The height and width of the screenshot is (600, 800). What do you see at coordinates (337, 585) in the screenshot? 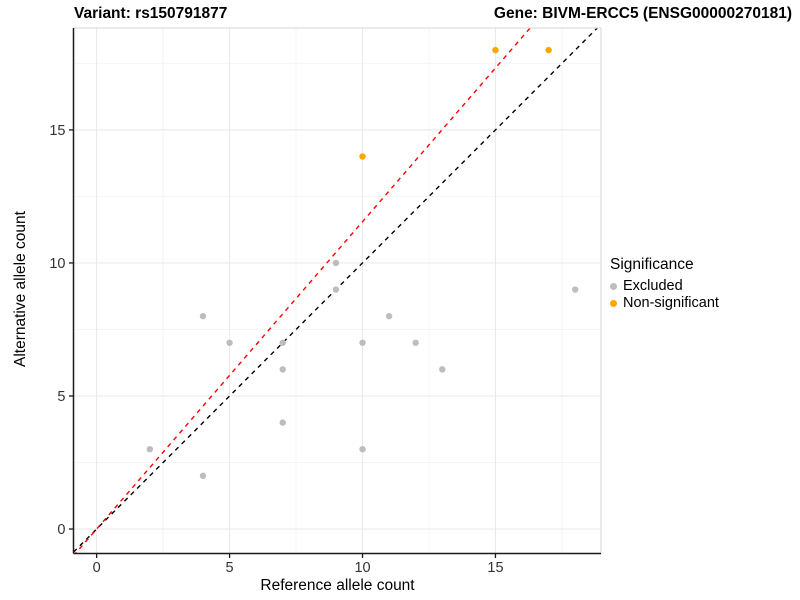
I see `x-axis-title: Reference allele count` at bounding box center [337, 585].